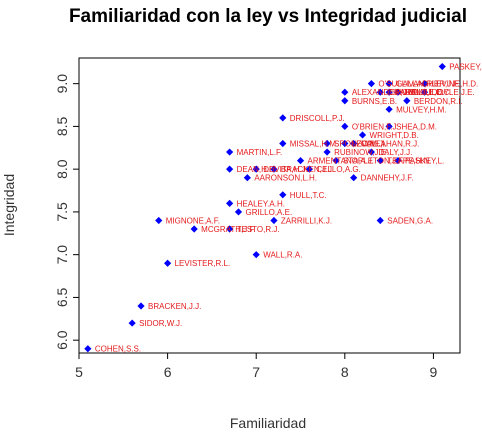 The image size is (482, 441). I want to click on point-label: HEALEY.A.H., so click(261, 203).